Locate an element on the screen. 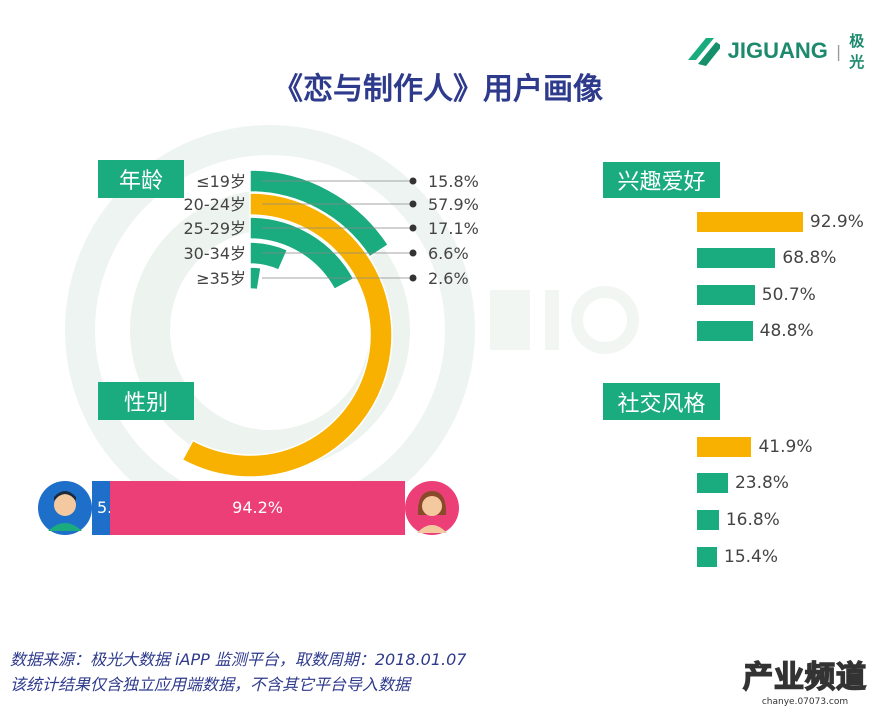  age-value-label: 57.9% is located at coordinates (453, 204).